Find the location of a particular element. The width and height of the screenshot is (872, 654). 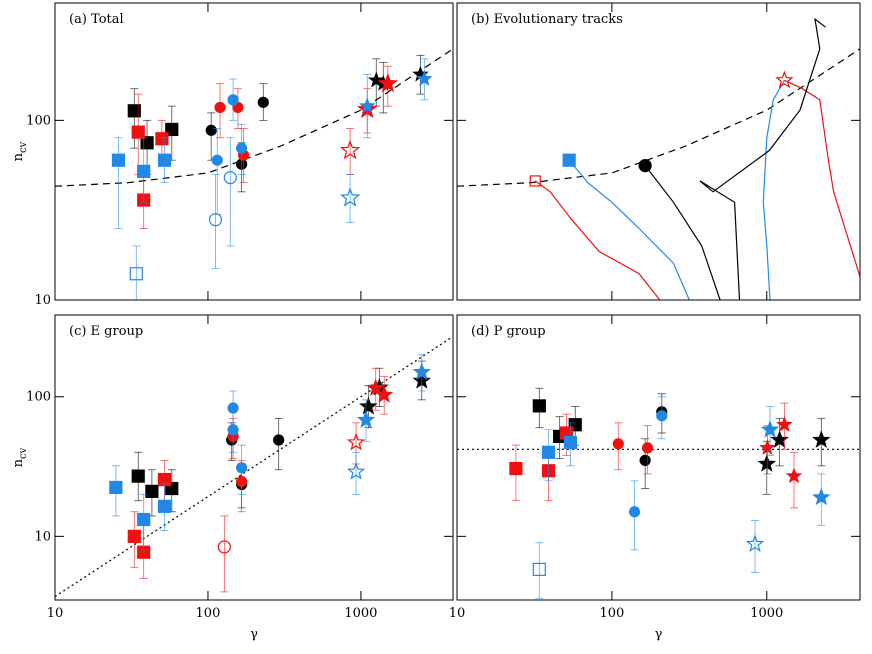

panel-title: (b) Evolutionary tracks is located at coordinates (547, 19).